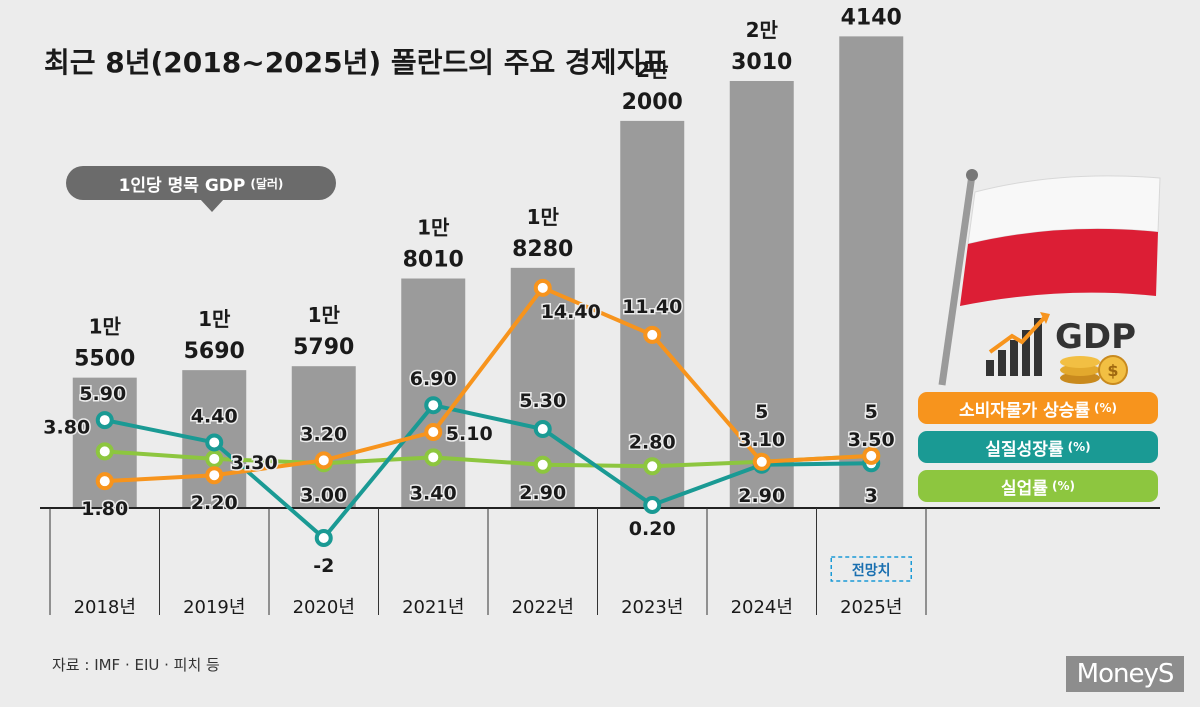  Describe the element at coordinates (761, 440) in the screenshot. I see `series-2-label-6: 3.10` at that location.